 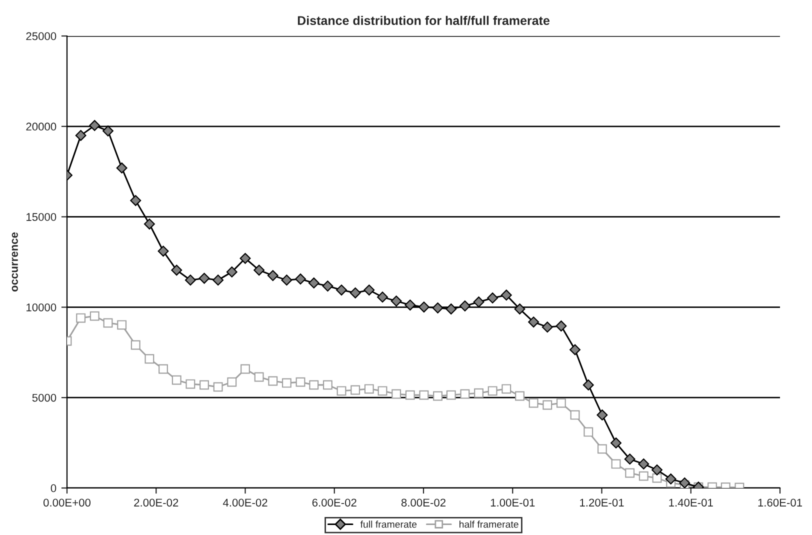 I want to click on x-tick-label: 0.00E+00, so click(x=67, y=502).